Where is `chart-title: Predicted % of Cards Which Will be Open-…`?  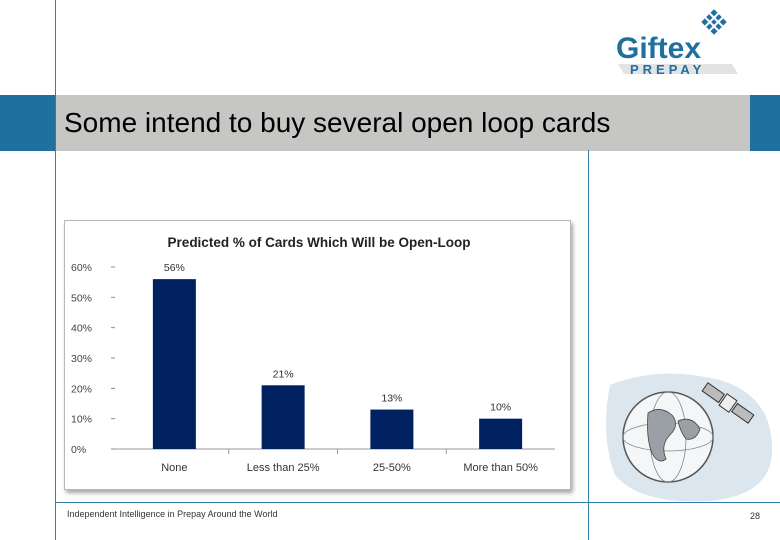
chart-title: Predicted % of Cards Which Will be Open-… is located at coordinates (319, 242).